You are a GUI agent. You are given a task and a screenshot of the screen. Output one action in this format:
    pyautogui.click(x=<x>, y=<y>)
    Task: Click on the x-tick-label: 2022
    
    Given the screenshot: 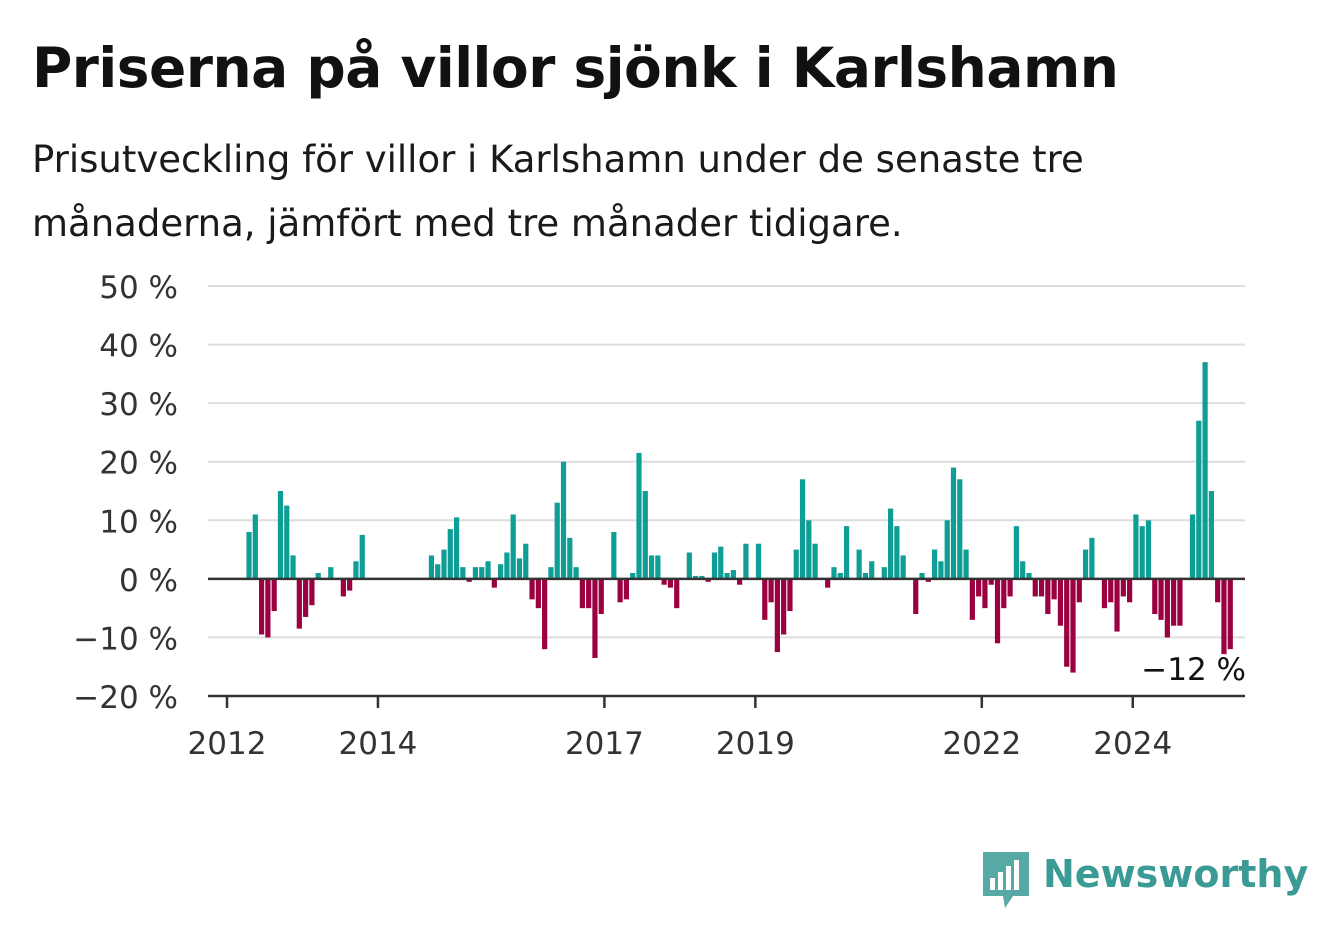 What is the action you would take?
    pyautogui.click(x=981, y=744)
    